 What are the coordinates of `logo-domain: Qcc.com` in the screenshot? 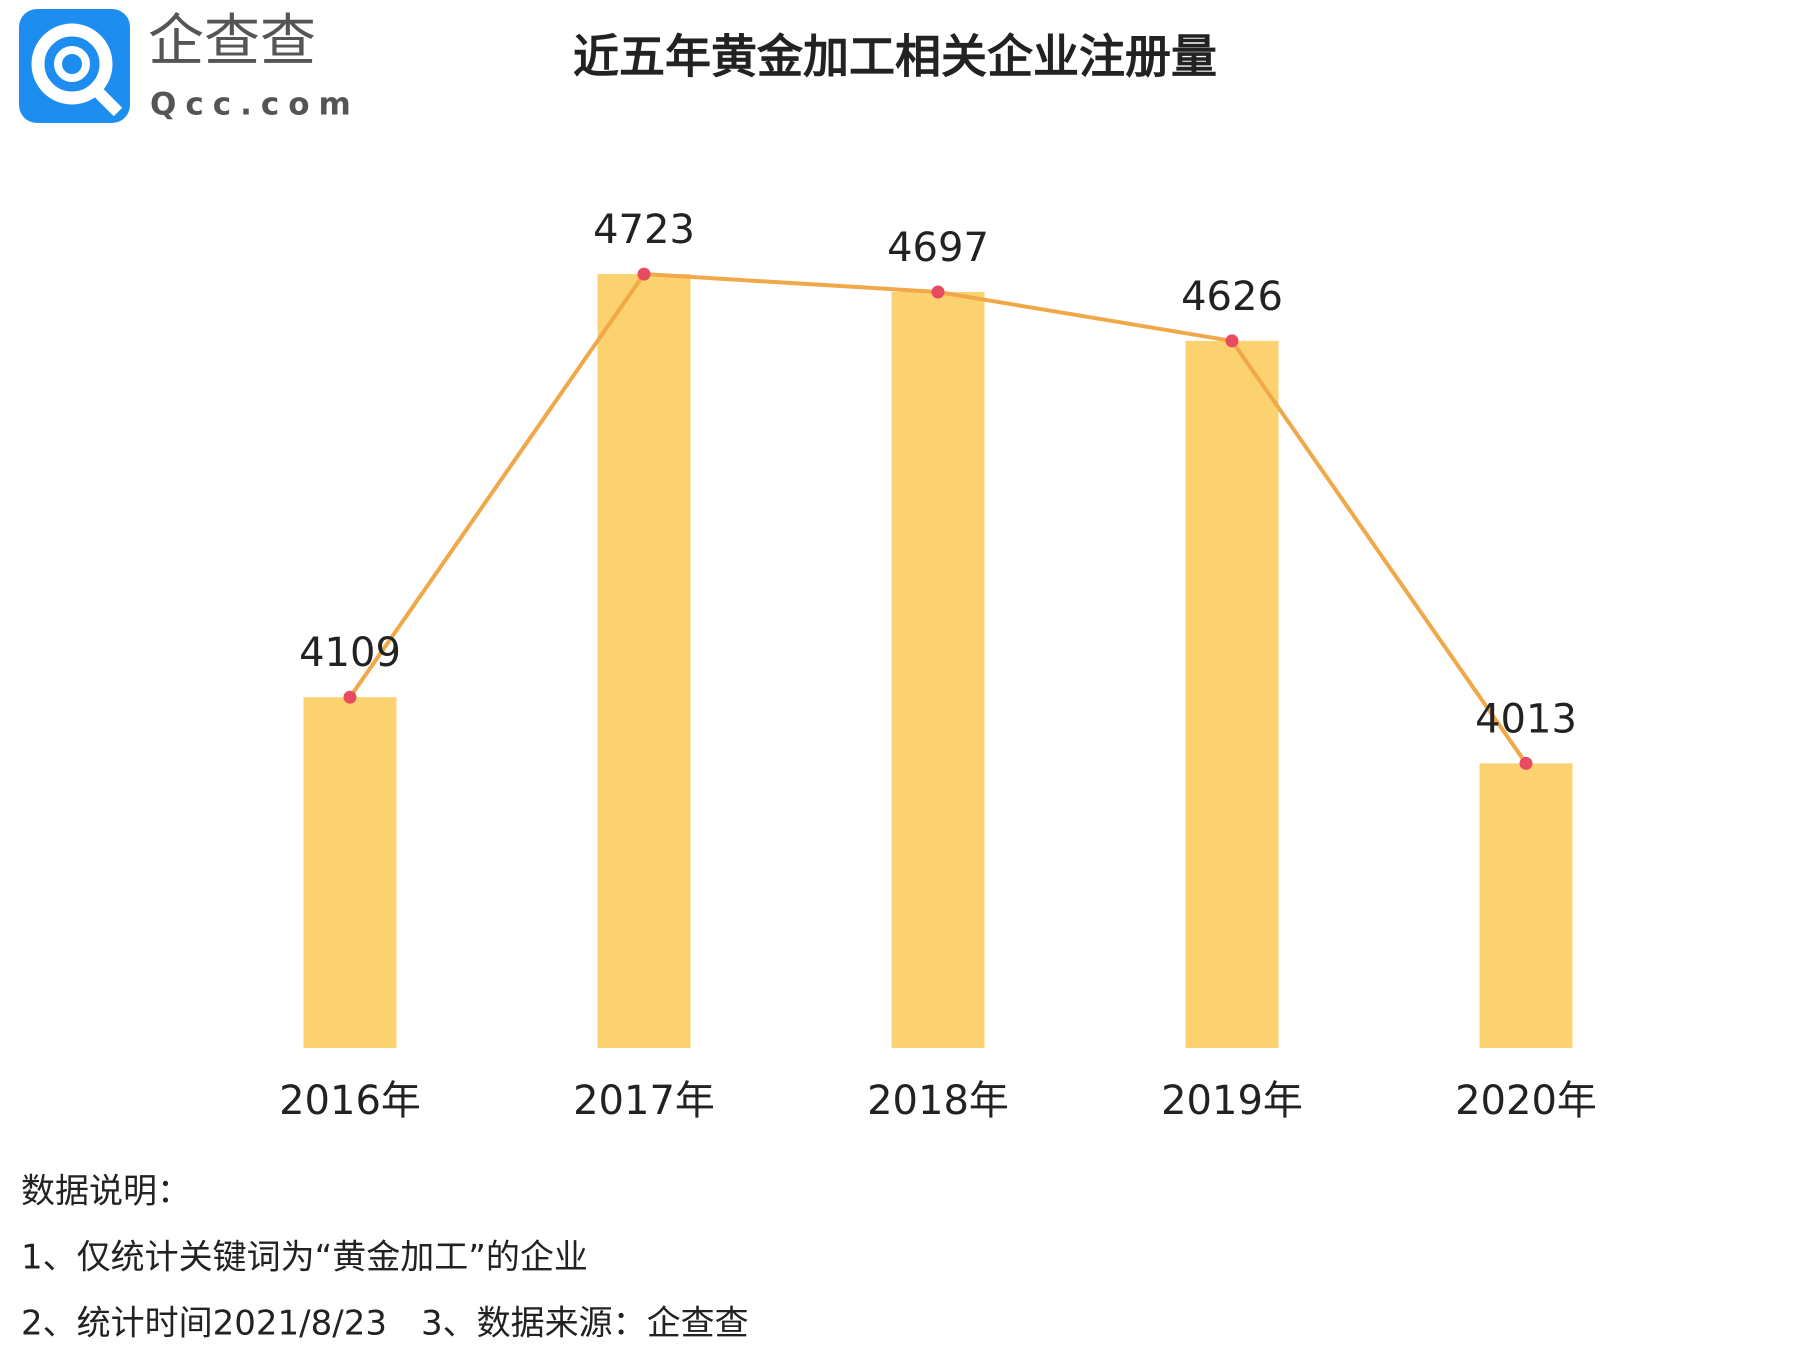 It's located at (255, 105).